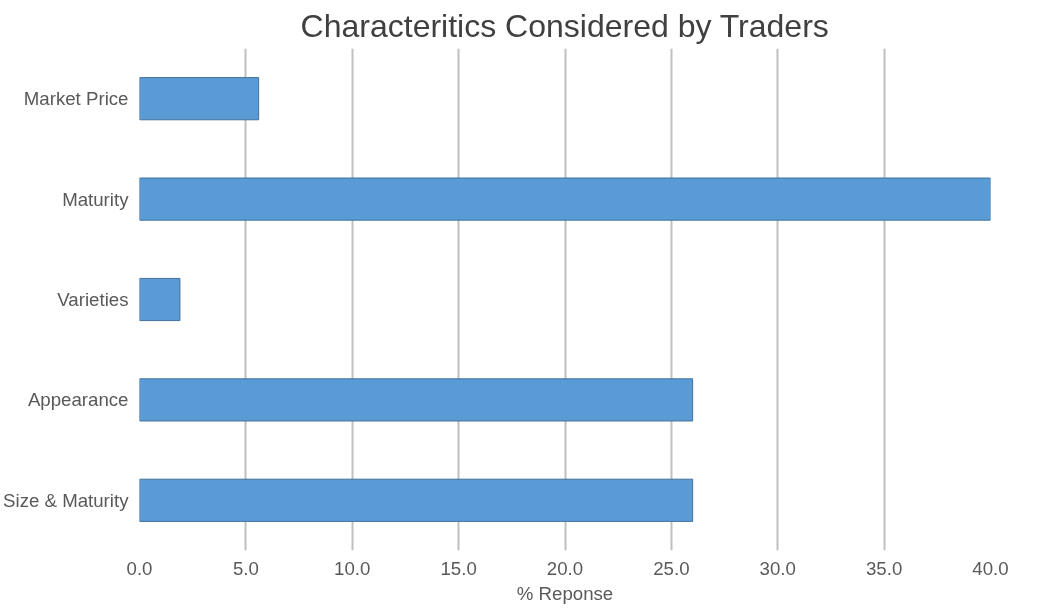 The width and height of the screenshot is (1054, 610). What do you see at coordinates (777, 568) in the screenshot?
I see `x-tick-label: 30.0` at bounding box center [777, 568].